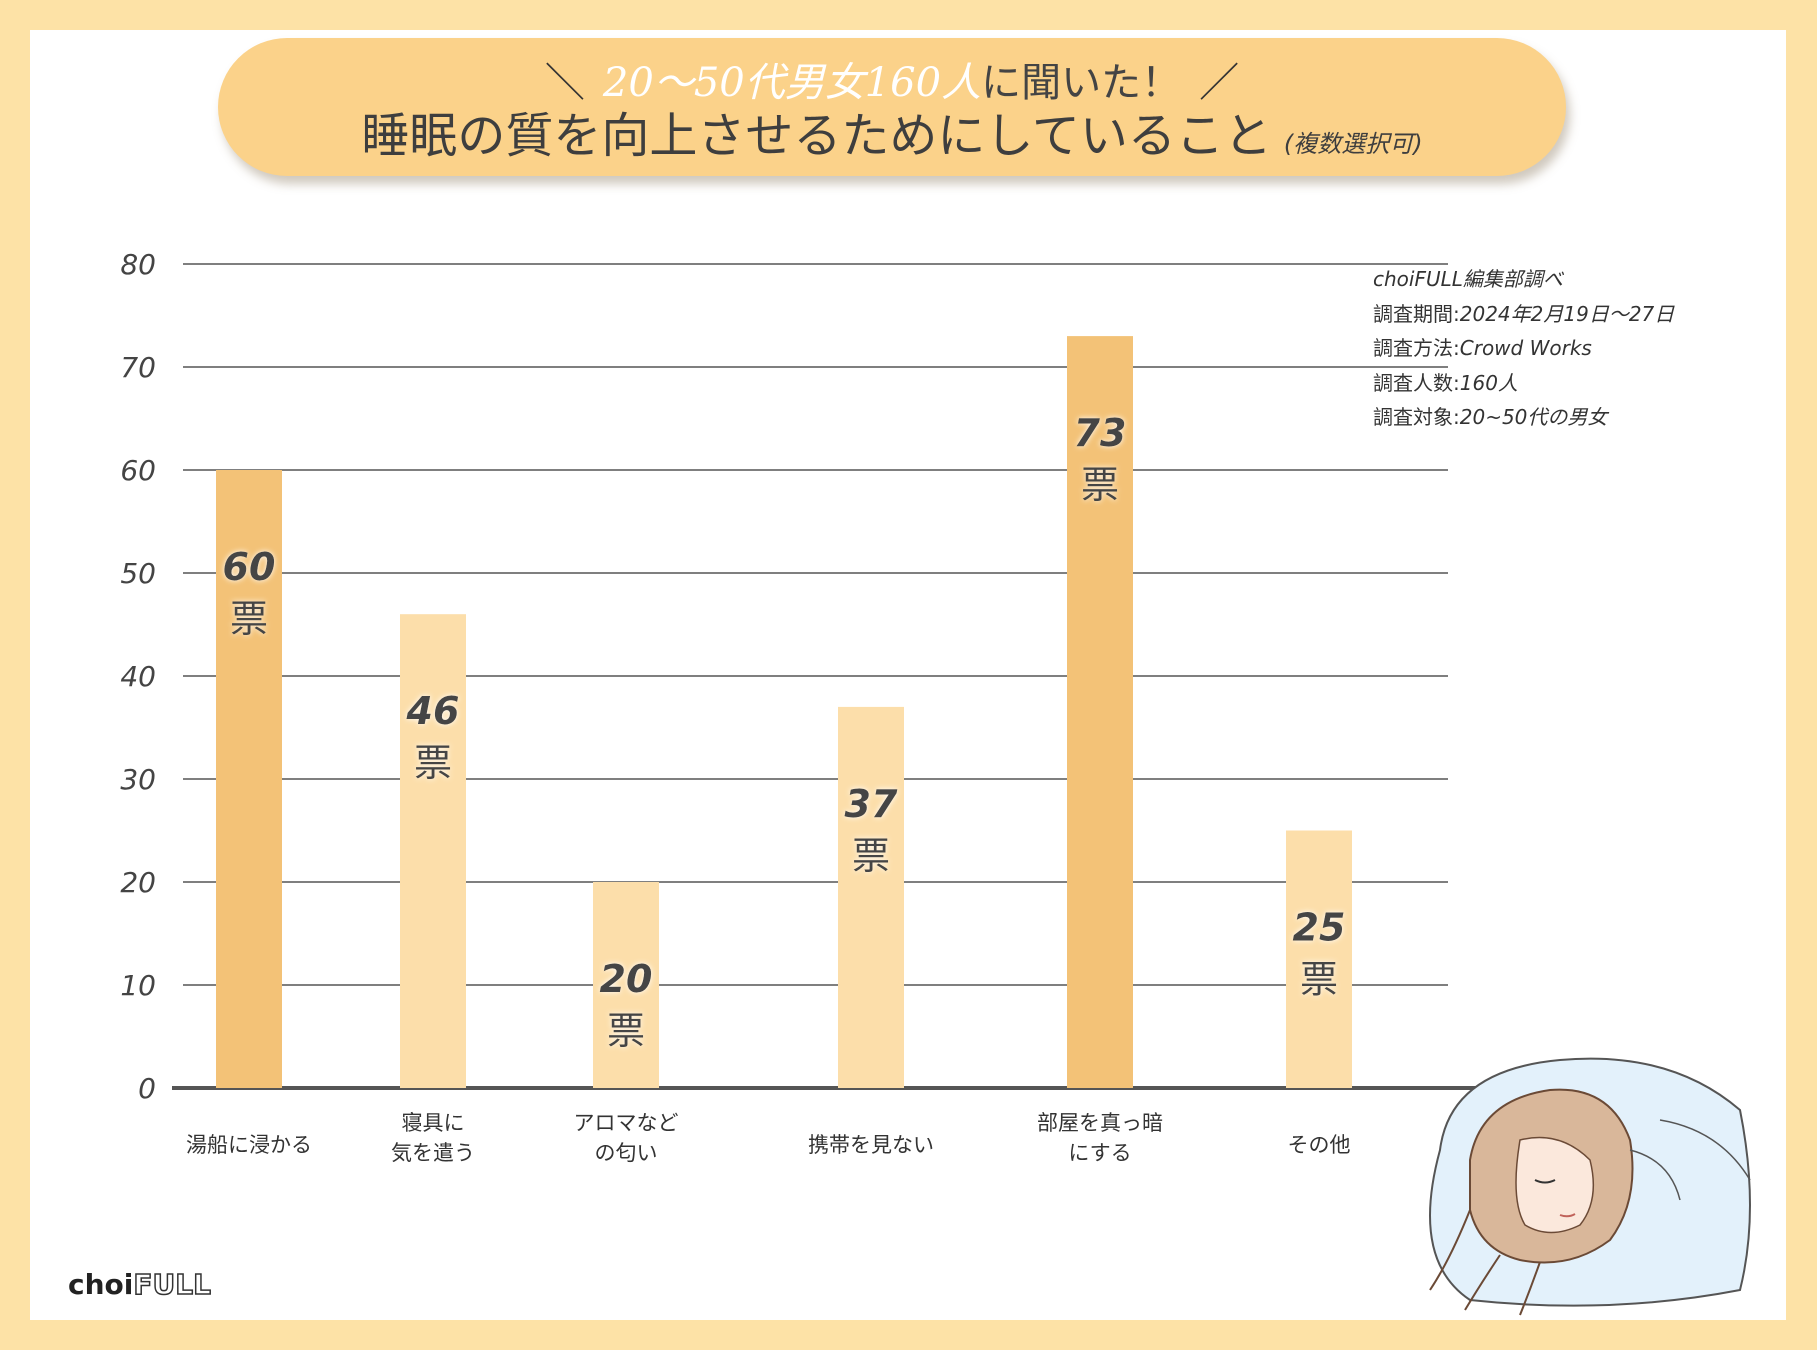 This screenshot has width=1817, height=1350. What do you see at coordinates (140, 1284) in the screenshot?
I see `choifull-logo: choiFULL` at bounding box center [140, 1284].